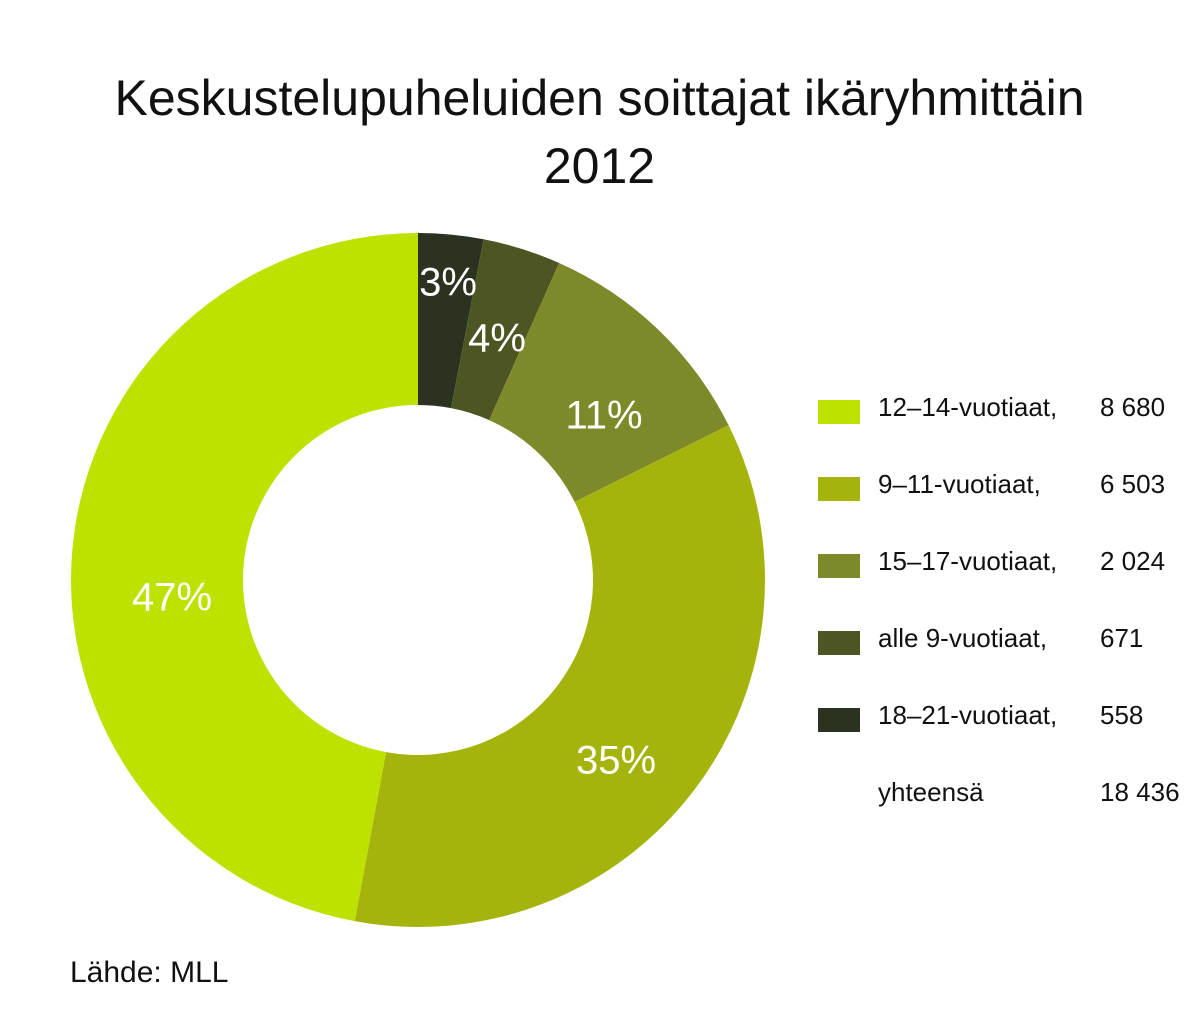 The height and width of the screenshot is (1034, 1199). Describe the element at coordinates (1140, 792) in the screenshot. I see `total-value: 18 436` at that location.